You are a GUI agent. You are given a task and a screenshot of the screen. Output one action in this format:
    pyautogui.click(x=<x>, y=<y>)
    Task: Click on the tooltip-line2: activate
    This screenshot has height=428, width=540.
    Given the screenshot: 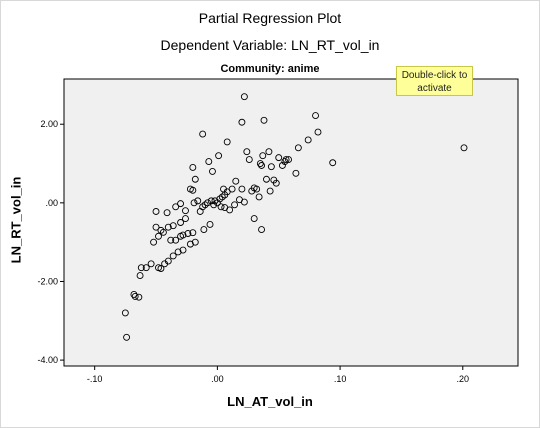 What is the action you would take?
    pyautogui.click(x=434, y=88)
    